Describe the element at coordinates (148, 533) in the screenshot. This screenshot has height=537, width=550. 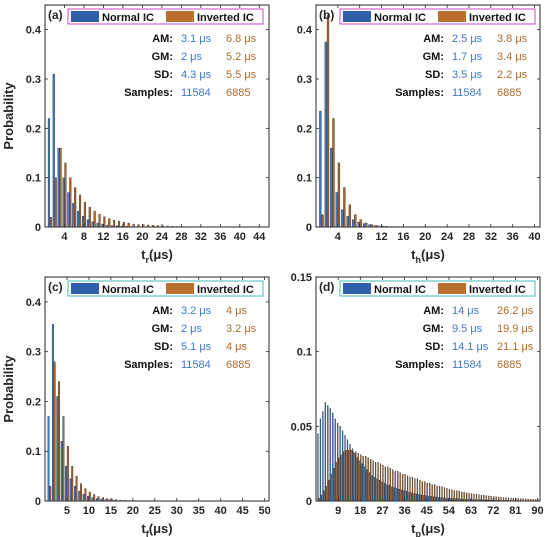
I see `x-axis-label-sub: f` at that location.